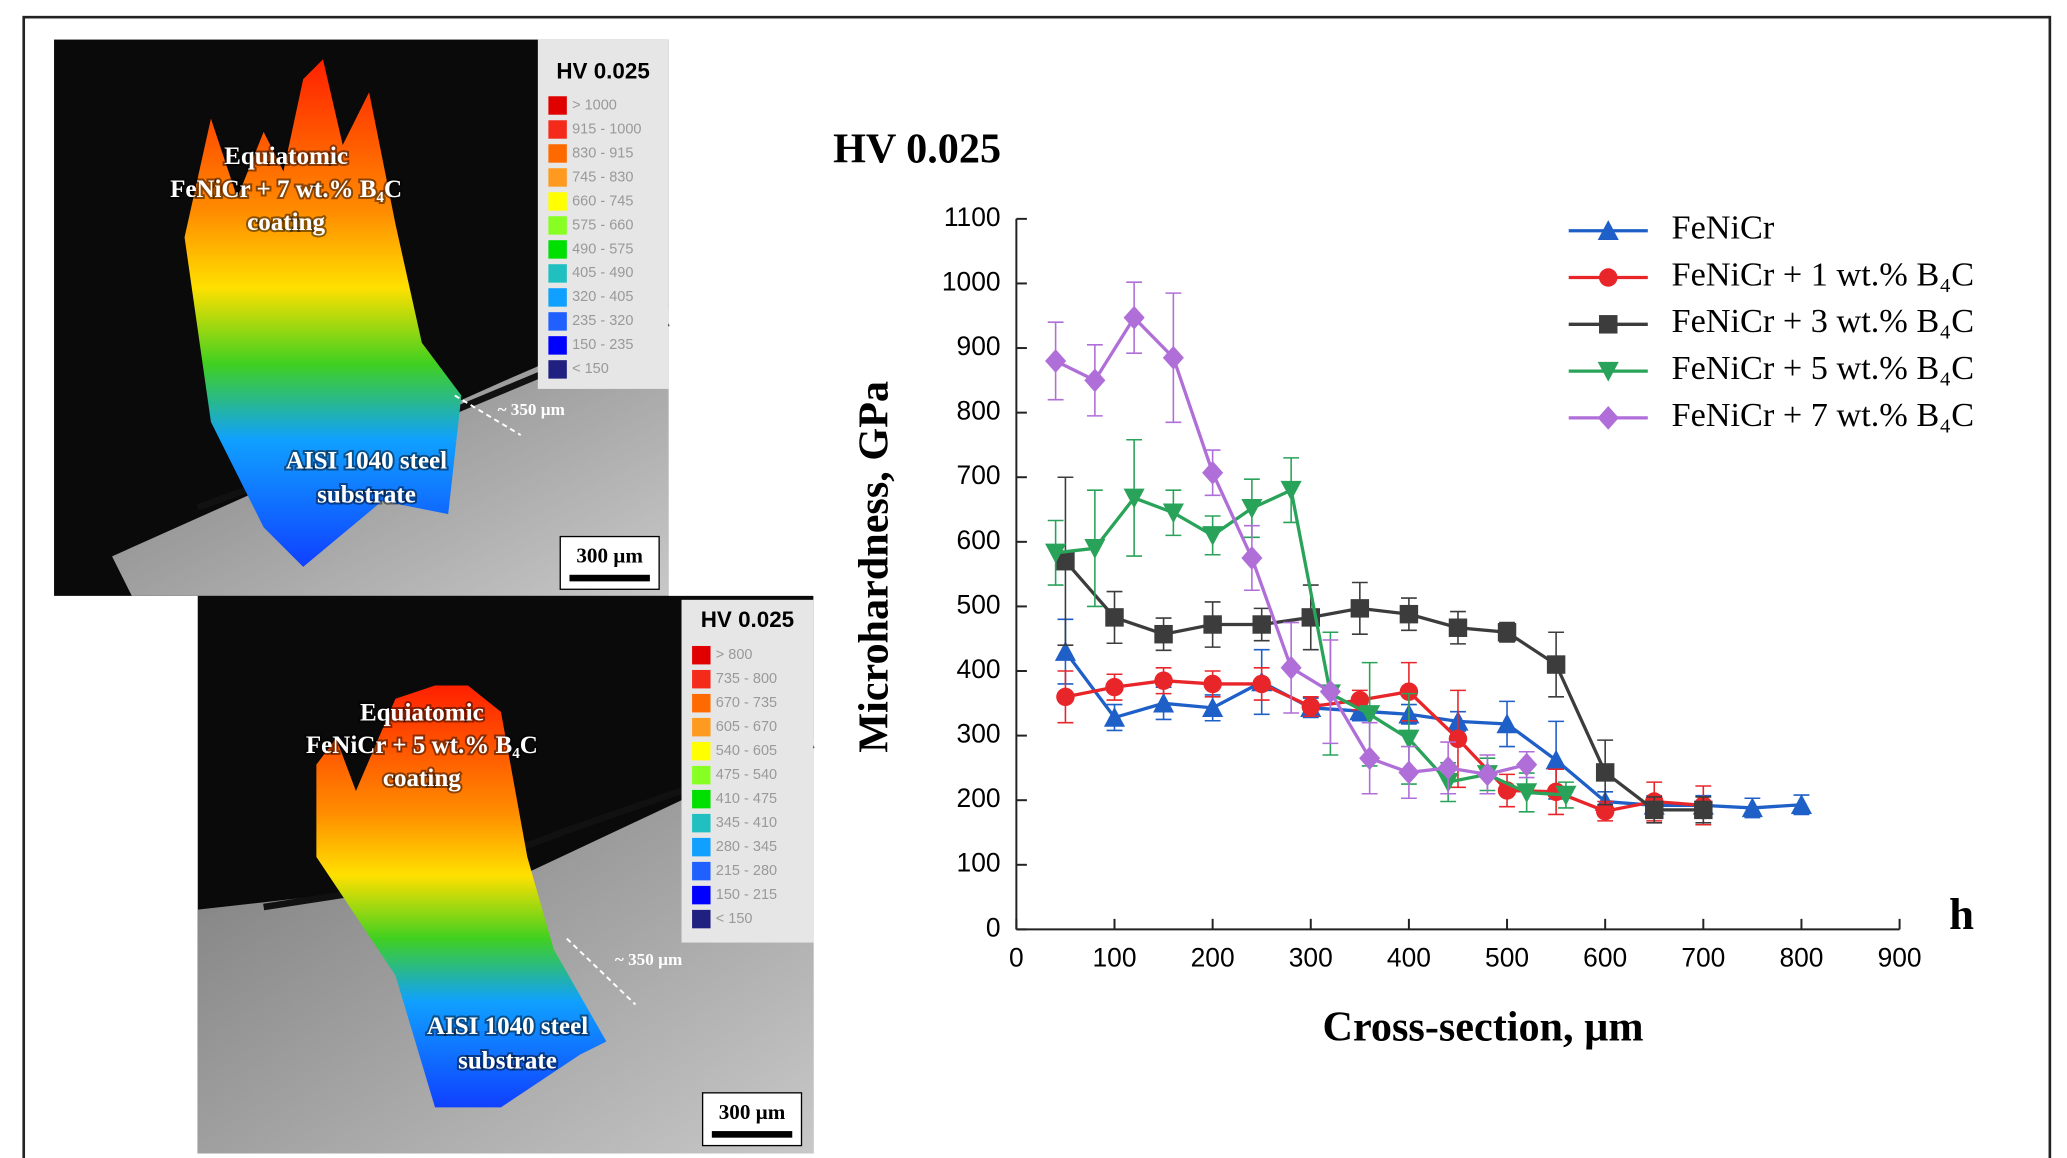 The image size is (2067, 1158). I want to click on map-legend-label: > 800, so click(734, 655).